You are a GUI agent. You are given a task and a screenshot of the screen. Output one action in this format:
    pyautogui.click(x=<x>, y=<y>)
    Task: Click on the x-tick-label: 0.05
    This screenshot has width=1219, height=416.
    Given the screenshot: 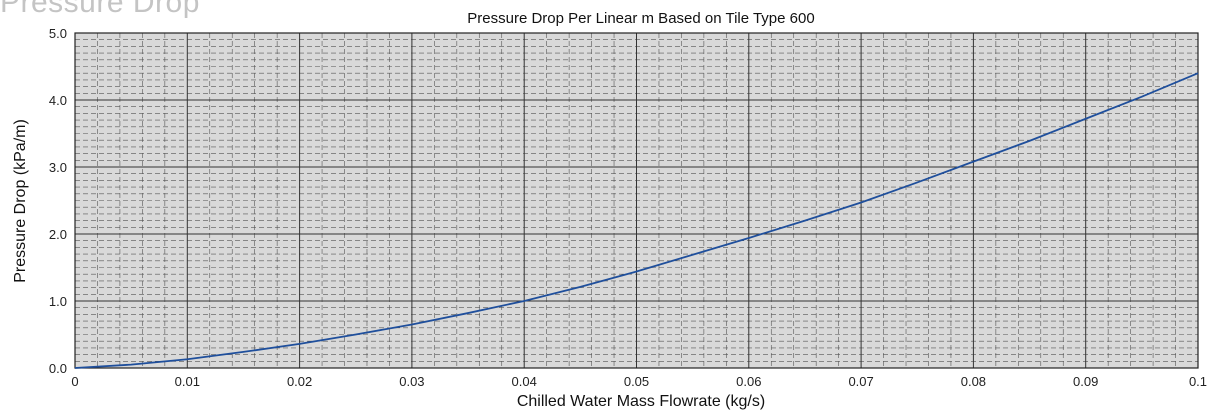 What is the action you would take?
    pyautogui.click(x=636, y=381)
    